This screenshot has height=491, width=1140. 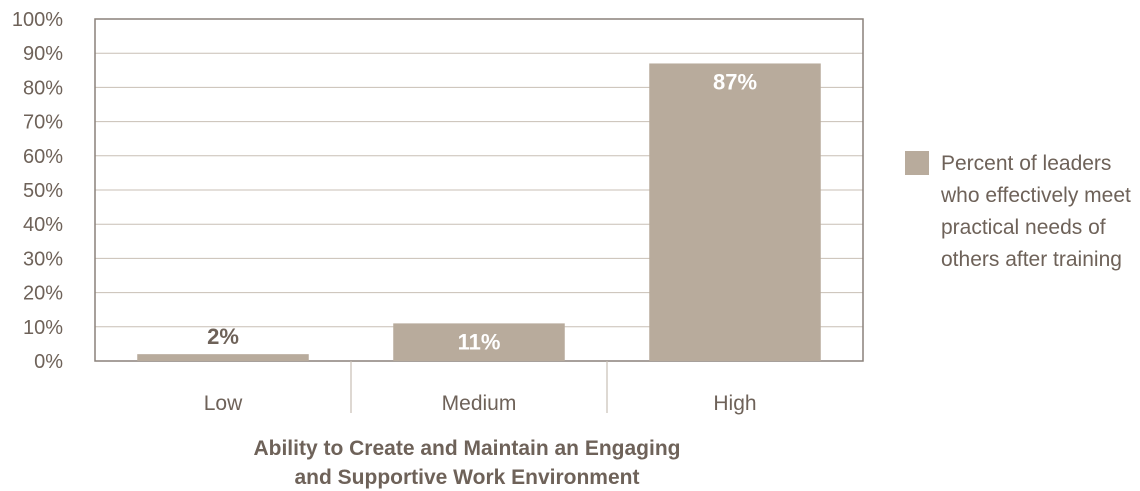 What do you see at coordinates (43, 157) in the screenshot?
I see `y-tick-label: 60%` at bounding box center [43, 157].